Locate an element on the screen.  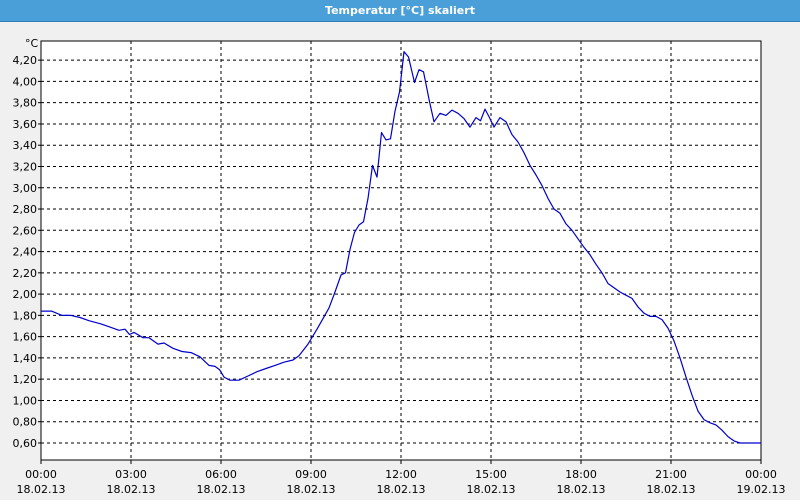
y-tick-label: 3,00 is located at coordinates (25, 188).